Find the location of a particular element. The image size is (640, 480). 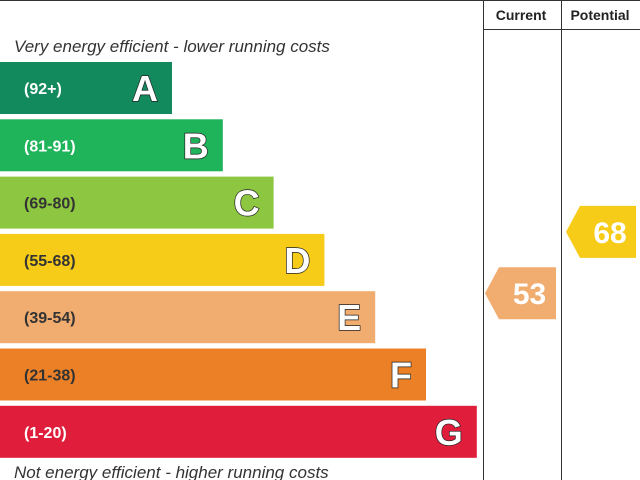

band-a-letter: A is located at coordinates (145, 88).